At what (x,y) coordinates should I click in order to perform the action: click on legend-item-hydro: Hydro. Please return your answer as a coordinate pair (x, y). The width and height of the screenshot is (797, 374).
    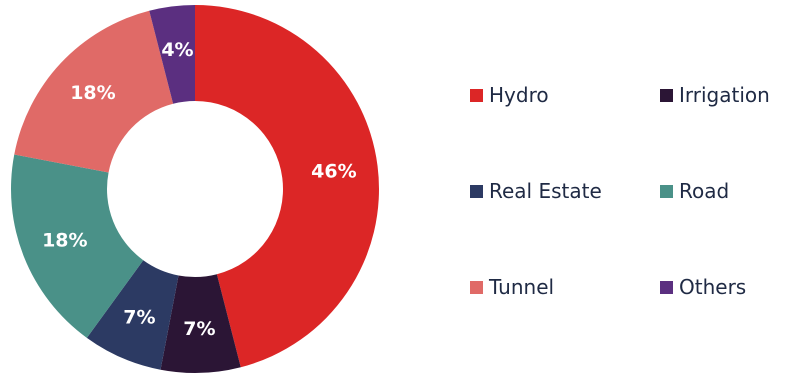
    Looking at the image, I should click on (565, 130).